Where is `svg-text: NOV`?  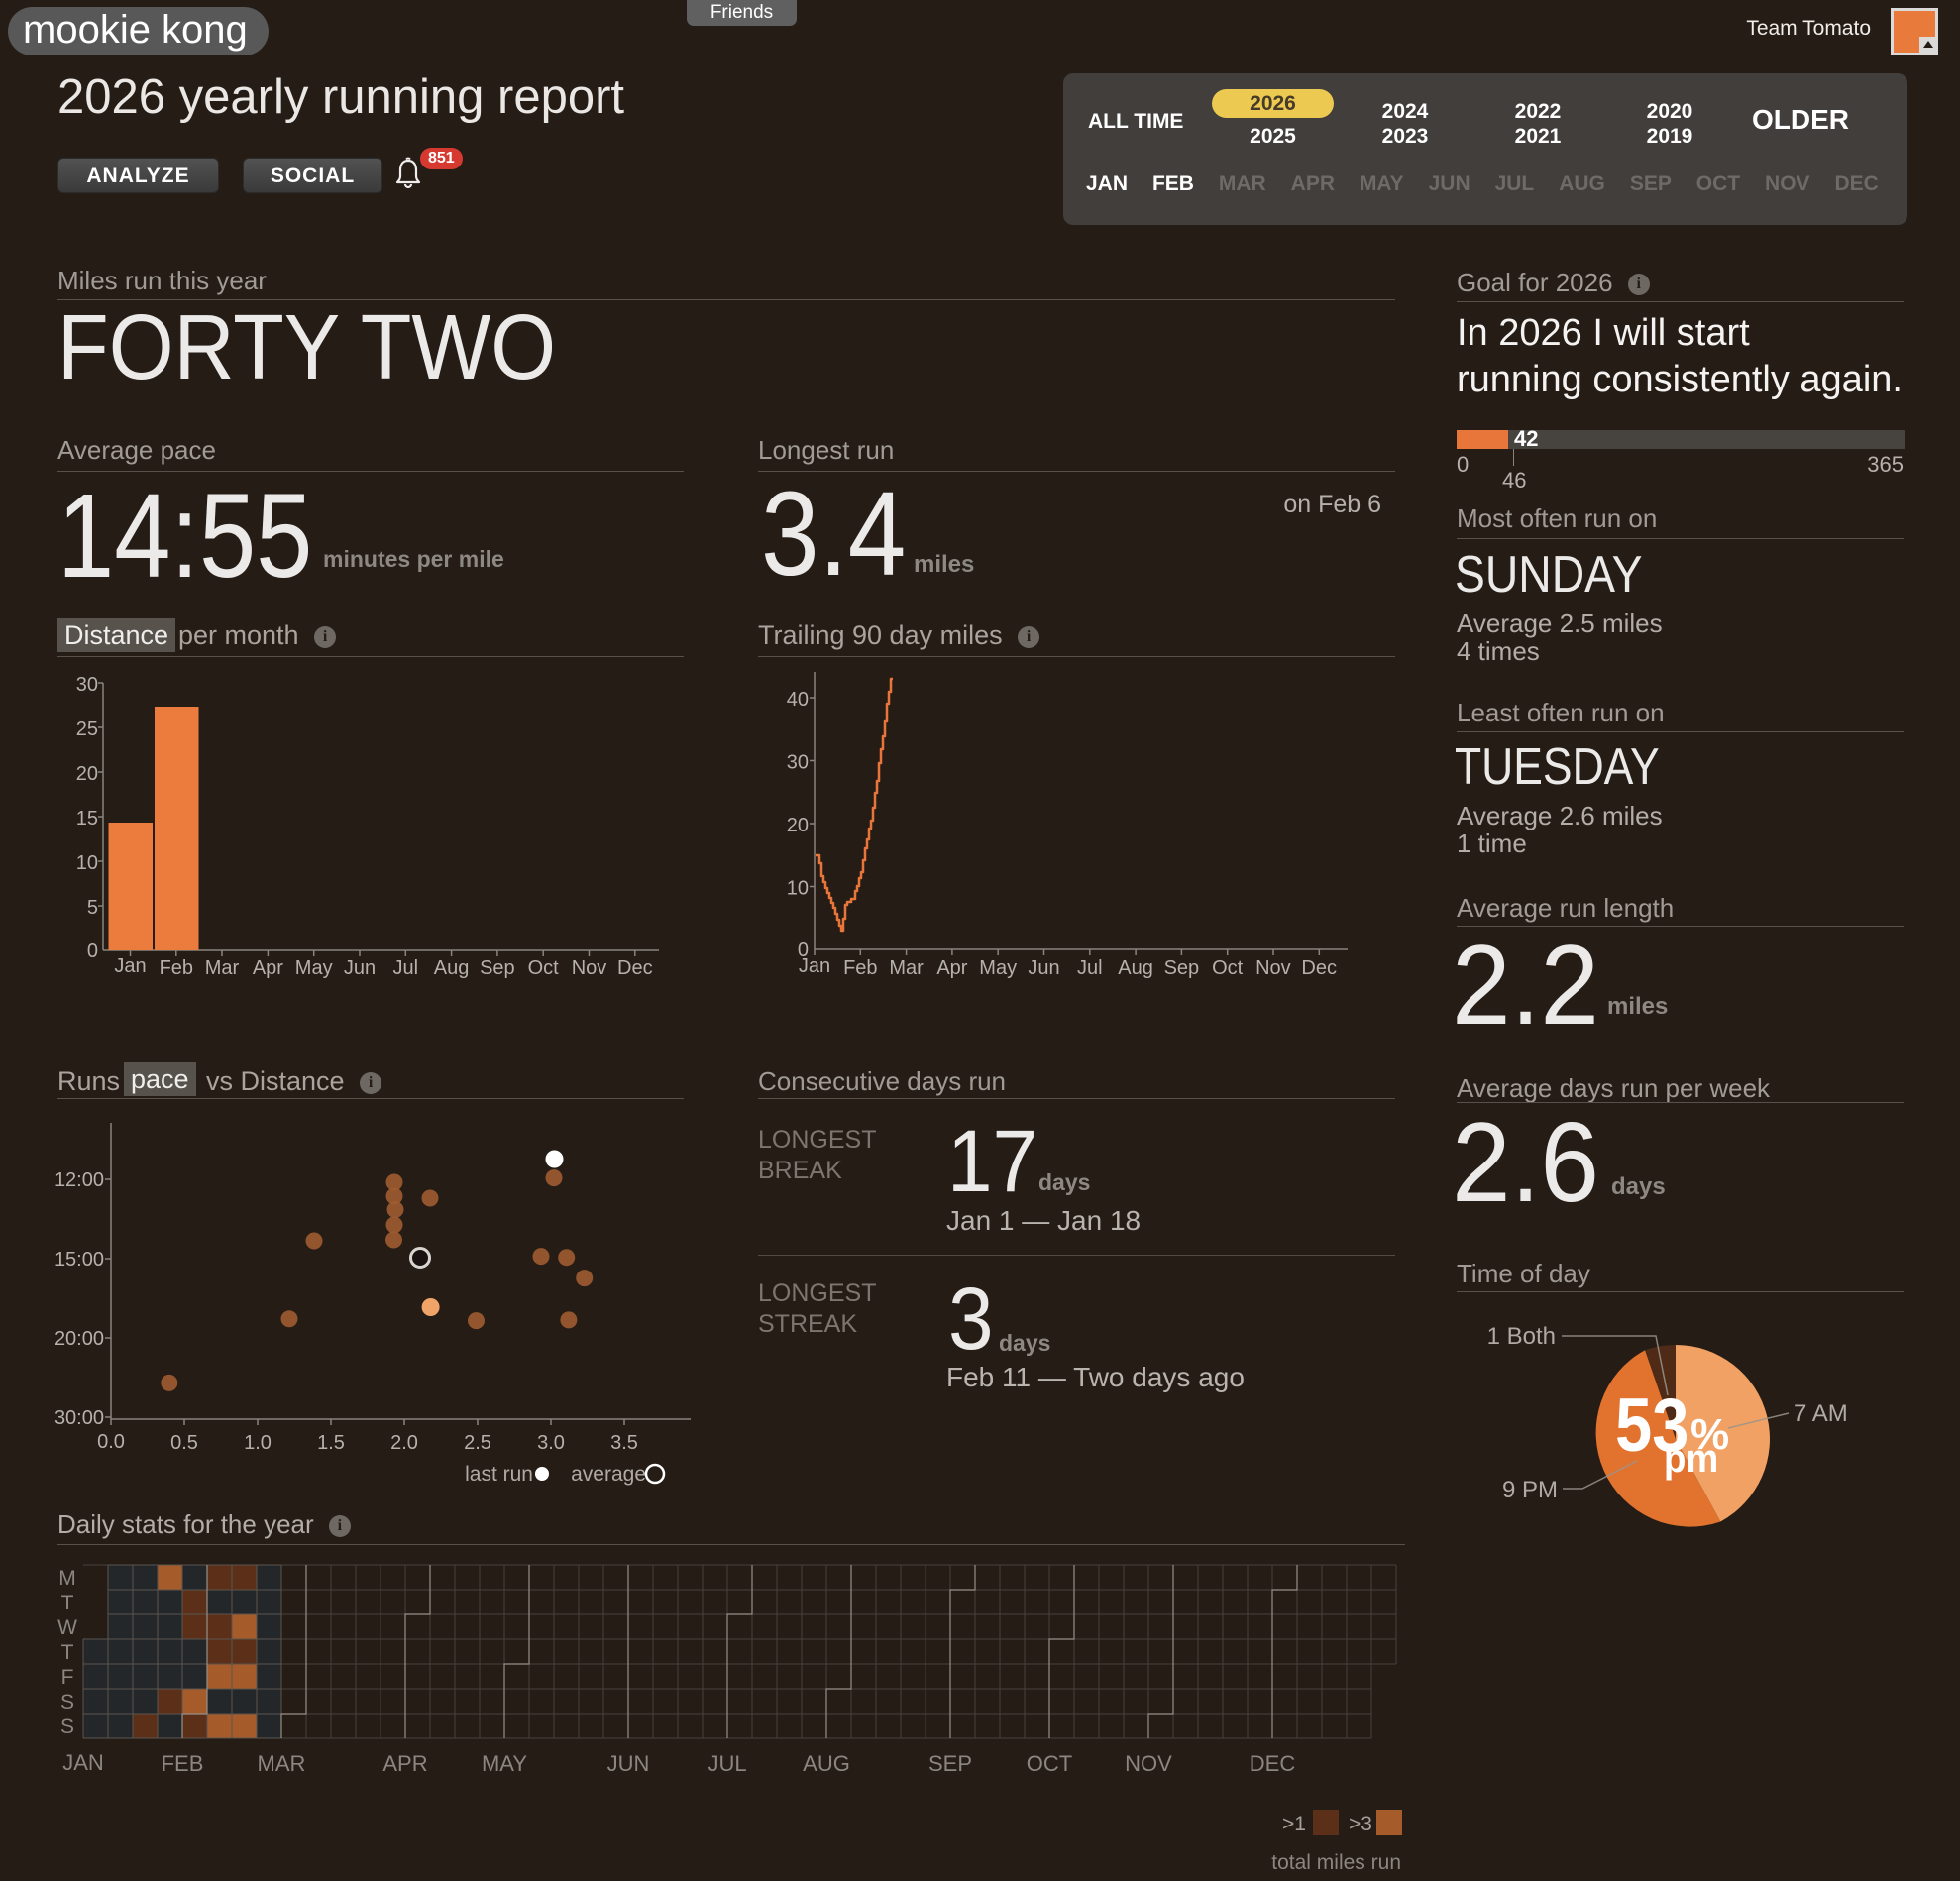 svg-text: NOV is located at coordinates (1148, 1763).